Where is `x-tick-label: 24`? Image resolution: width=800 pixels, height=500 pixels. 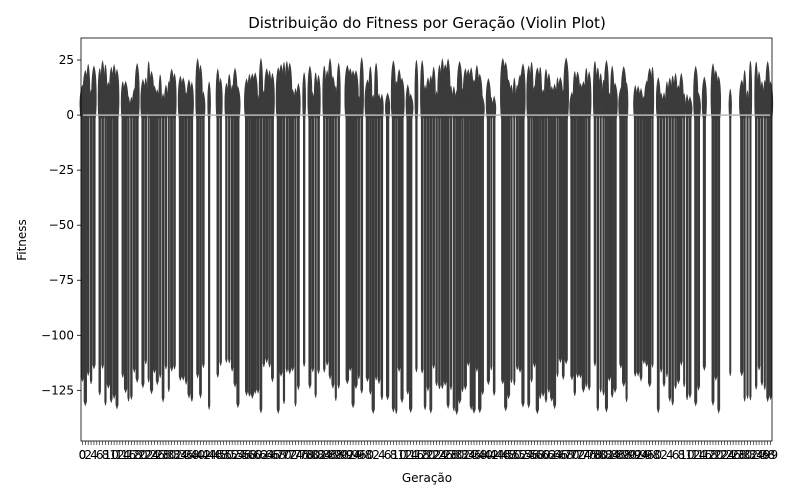
x-tick-label: 24 is located at coordinates (727, 455).